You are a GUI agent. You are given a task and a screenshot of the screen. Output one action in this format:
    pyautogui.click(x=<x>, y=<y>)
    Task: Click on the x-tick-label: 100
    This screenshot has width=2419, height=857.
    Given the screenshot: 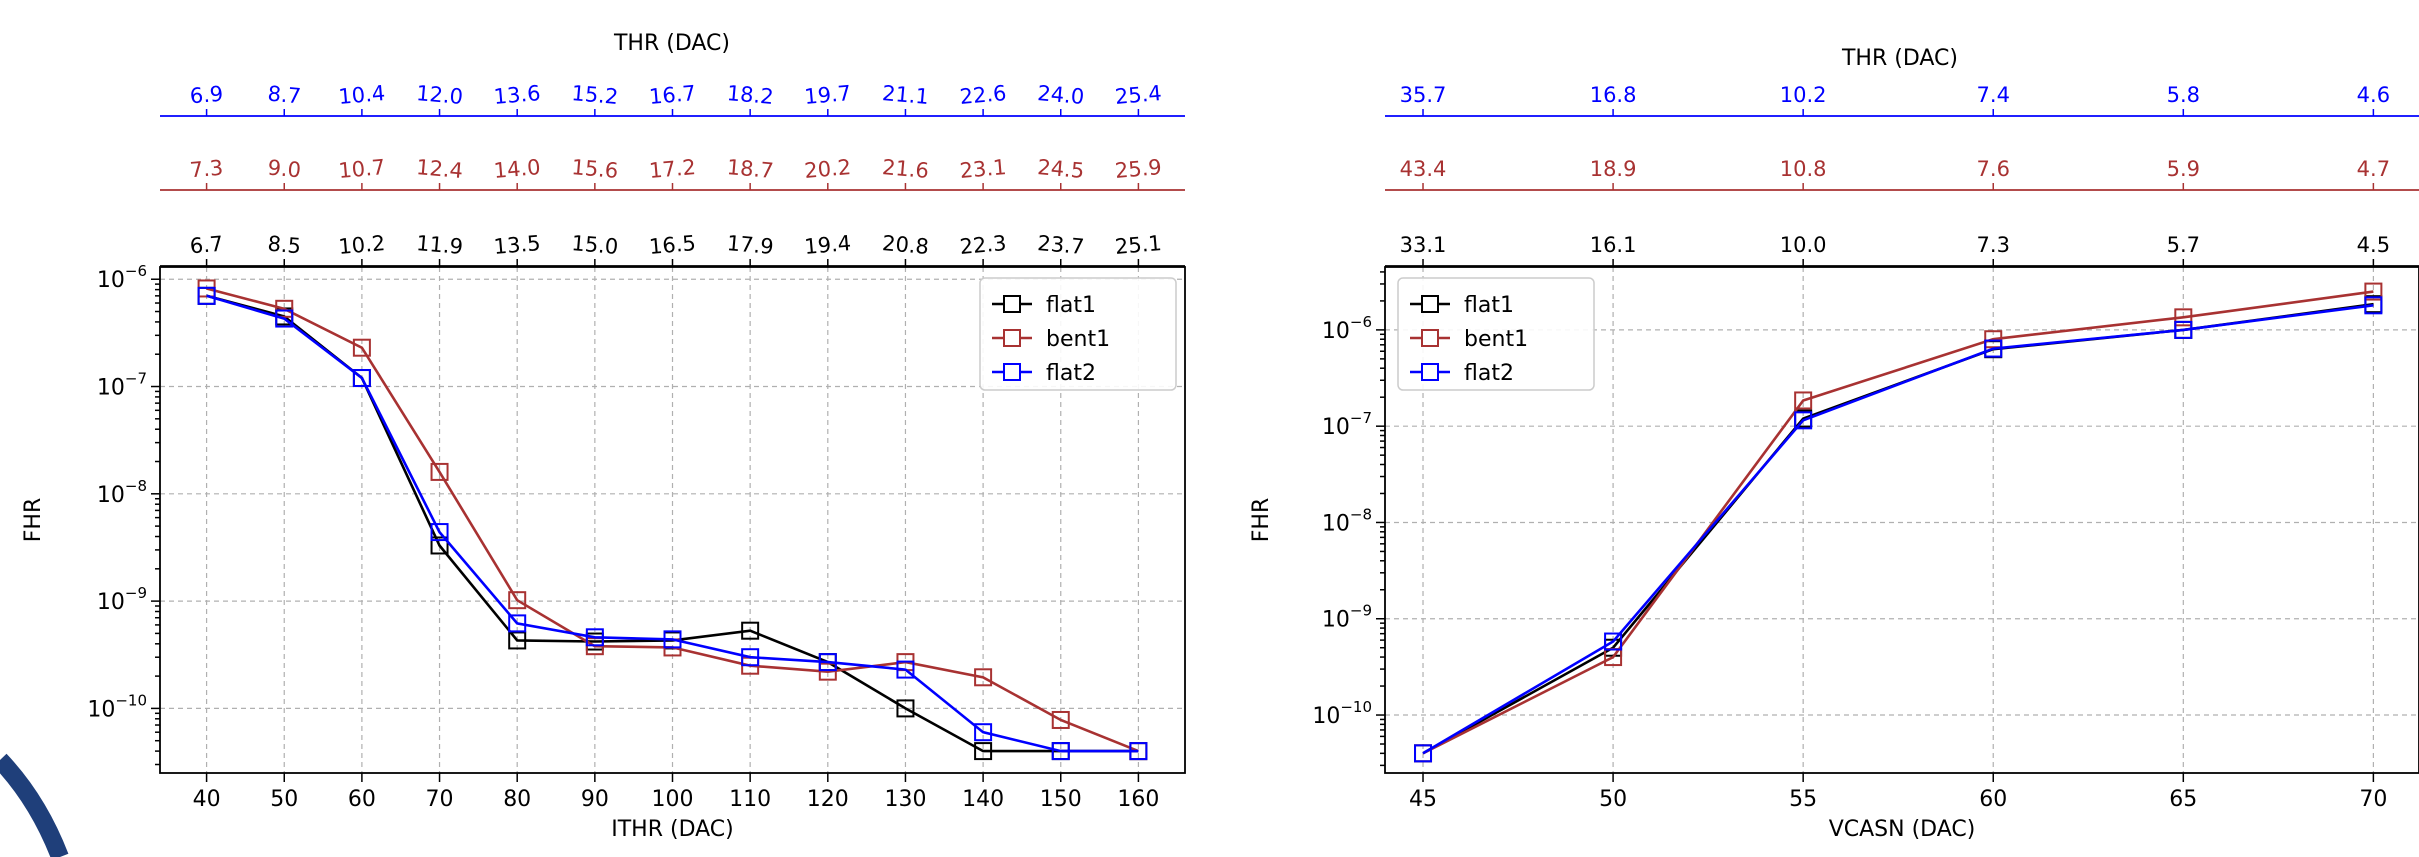 What is the action you would take?
    pyautogui.click(x=673, y=799)
    